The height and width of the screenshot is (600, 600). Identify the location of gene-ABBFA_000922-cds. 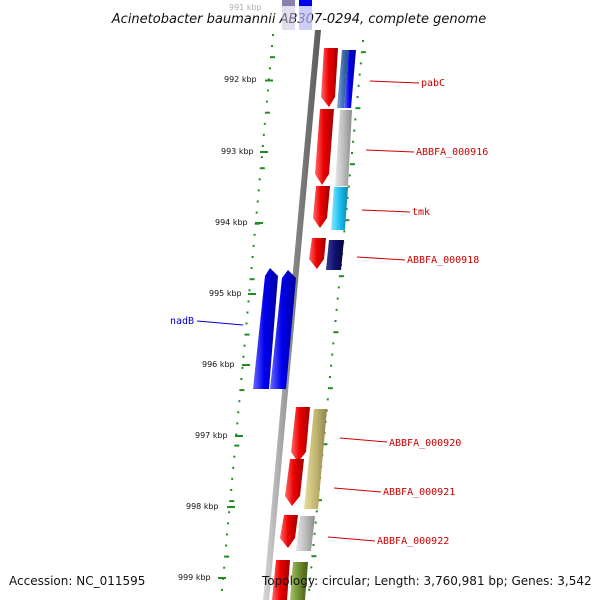
(289, 531).